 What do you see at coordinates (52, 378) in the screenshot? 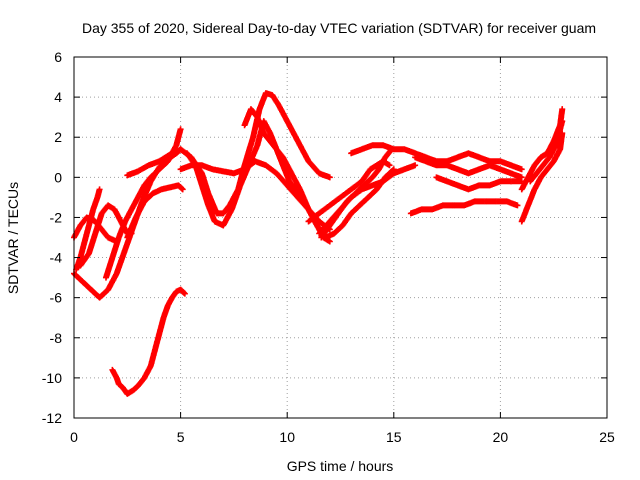
I see `y-tick-label: -10` at bounding box center [52, 378].